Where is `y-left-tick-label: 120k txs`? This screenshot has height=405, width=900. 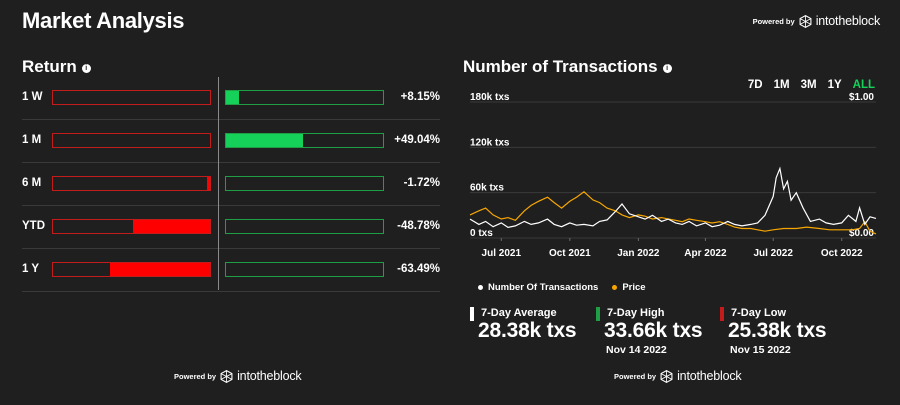 y-left-tick-label: 120k txs is located at coordinates (490, 142).